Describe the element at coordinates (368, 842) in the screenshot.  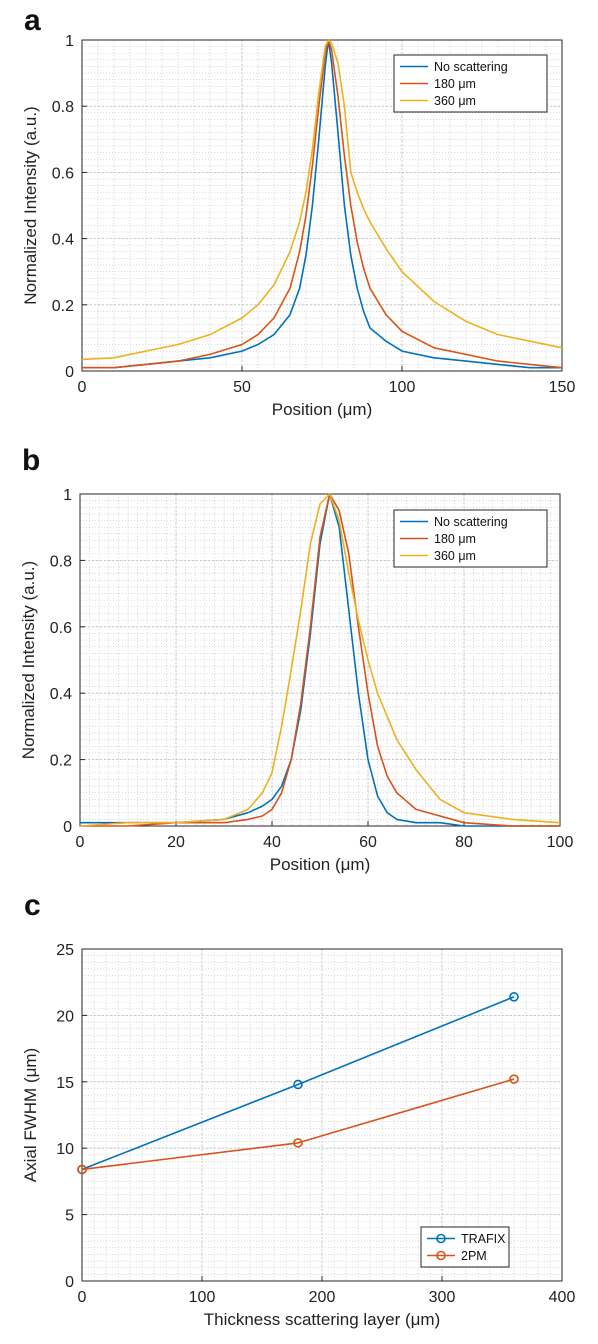
I see `x-tick-label: 60` at that location.